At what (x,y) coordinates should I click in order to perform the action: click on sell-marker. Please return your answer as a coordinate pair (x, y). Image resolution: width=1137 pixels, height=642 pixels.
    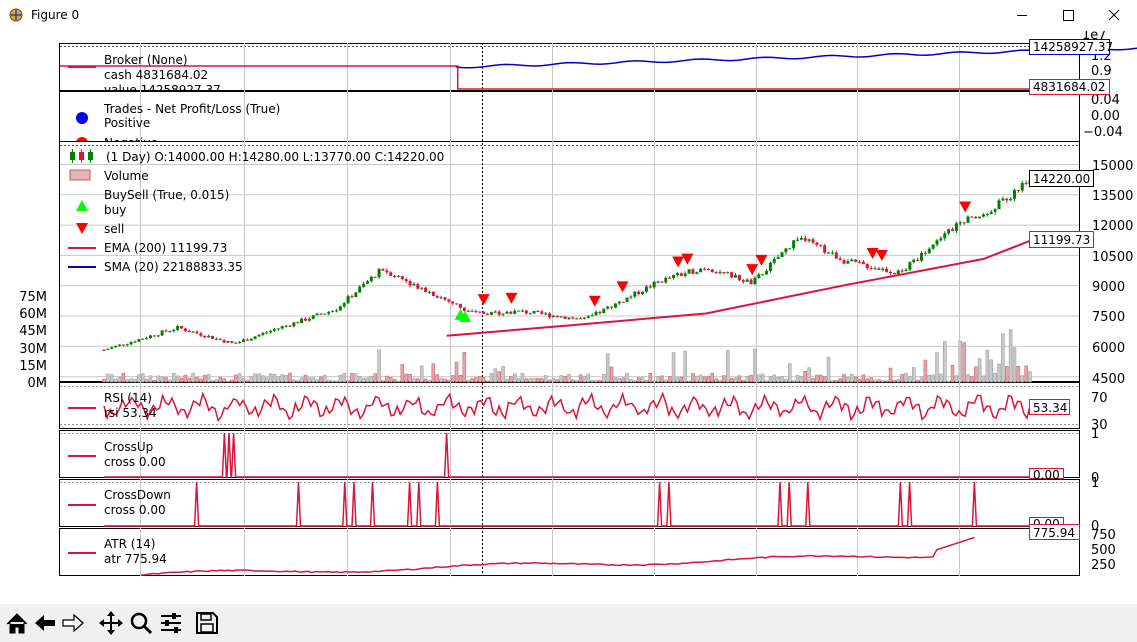
    Looking at the image, I should click on (511, 298).